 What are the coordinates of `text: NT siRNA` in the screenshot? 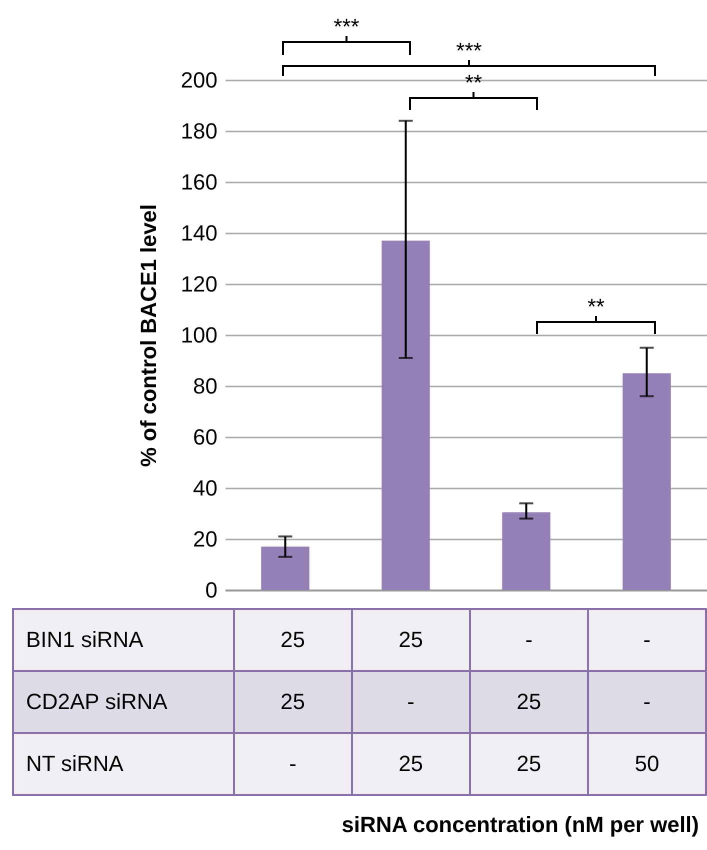 It's located at (123, 764).